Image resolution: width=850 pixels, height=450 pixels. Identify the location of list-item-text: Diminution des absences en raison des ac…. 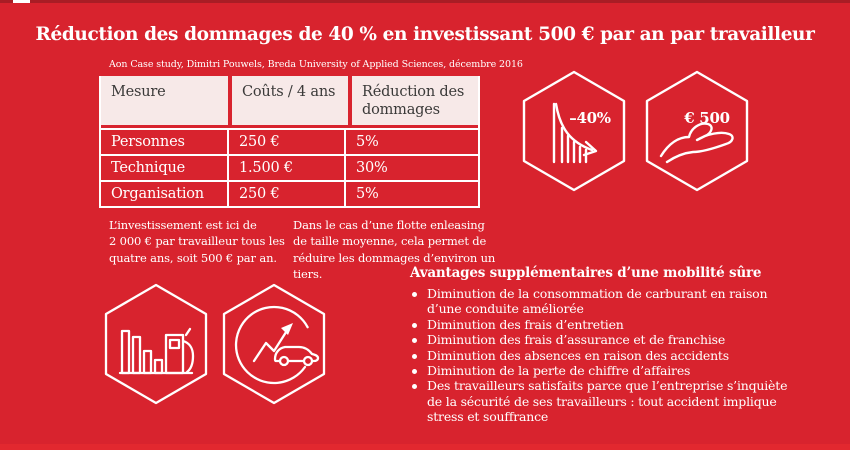
(578, 355).